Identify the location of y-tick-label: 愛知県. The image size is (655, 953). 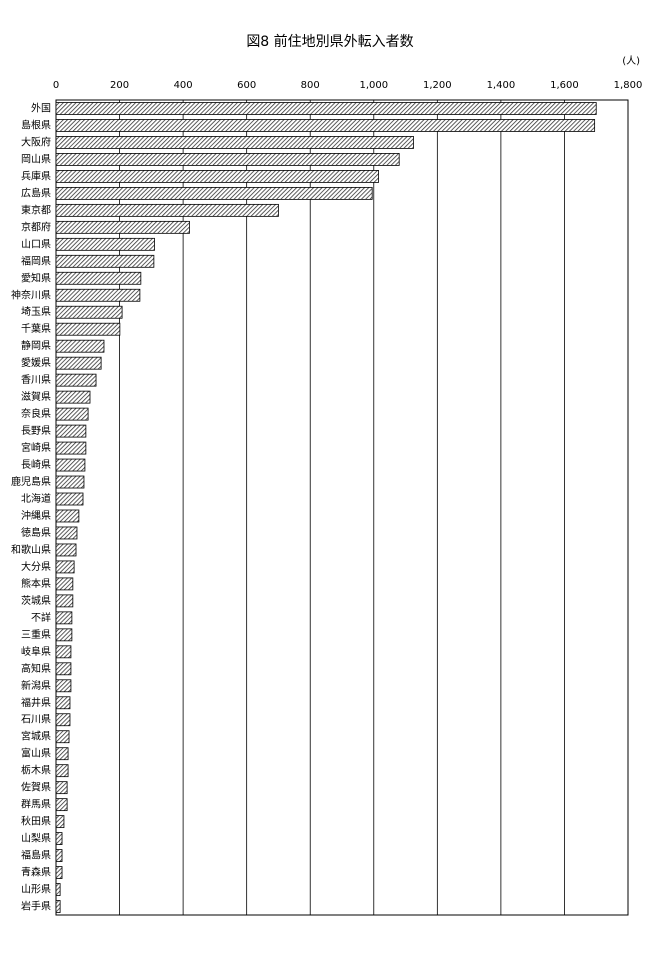
(36, 277).